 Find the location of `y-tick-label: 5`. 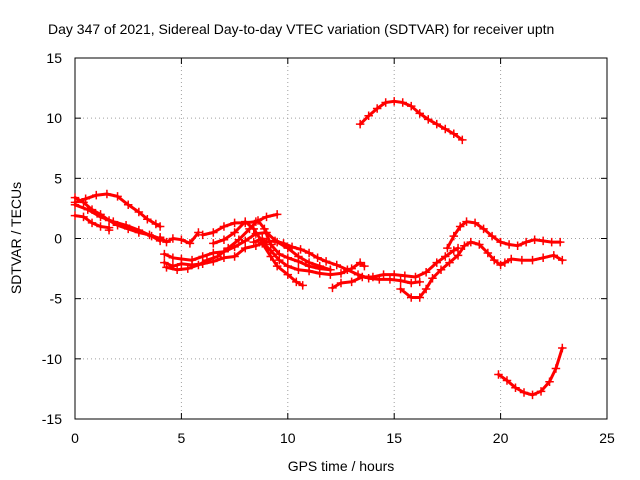

y-tick-label: 5 is located at coordinates (58, 178).